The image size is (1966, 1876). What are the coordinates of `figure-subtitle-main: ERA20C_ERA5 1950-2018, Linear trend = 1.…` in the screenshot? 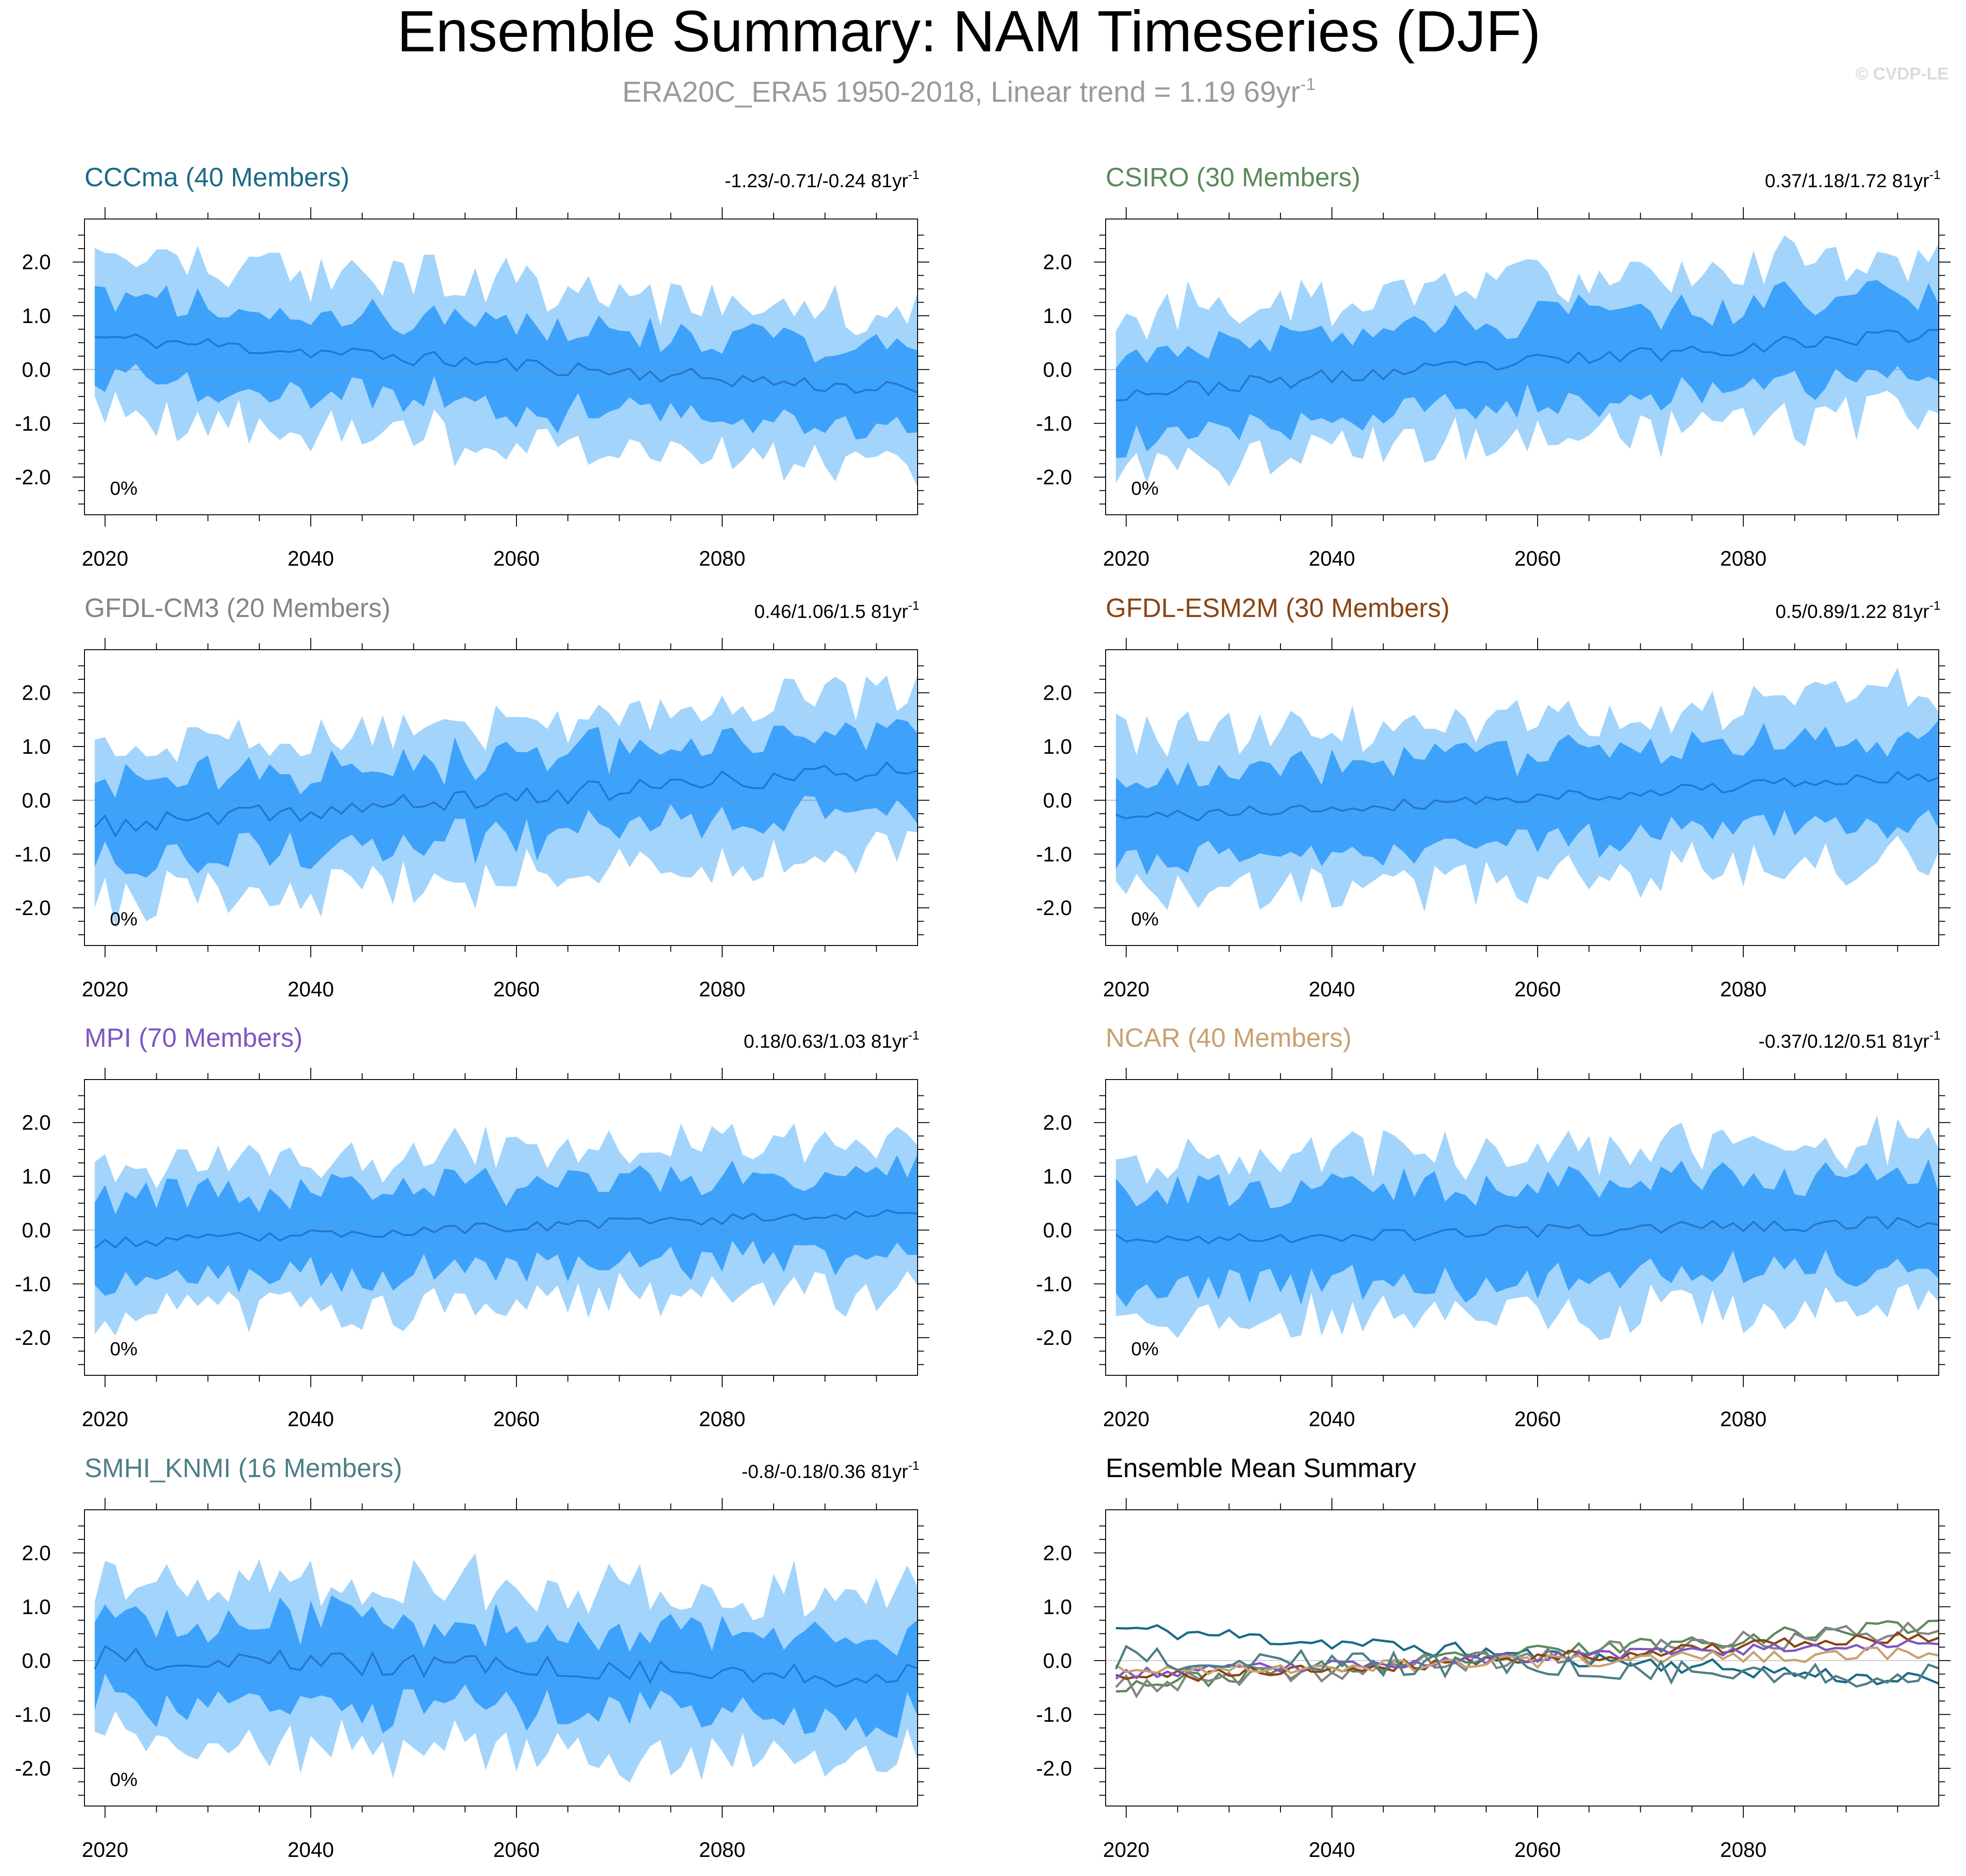 It's located at (961, 92).